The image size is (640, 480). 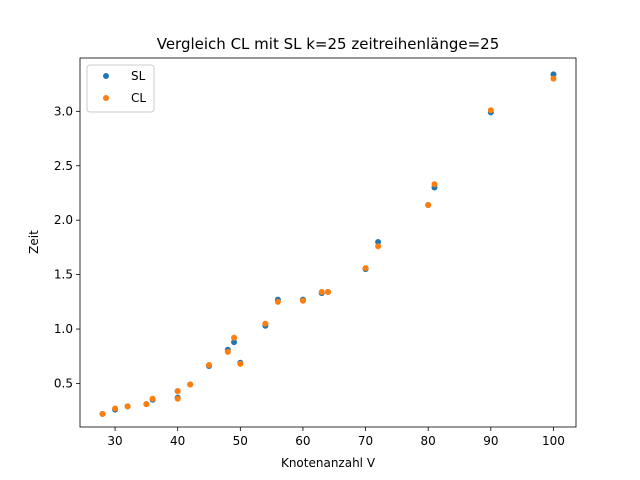 I want to click on y-tick-label: 1.5, so click(x=63, y=275).